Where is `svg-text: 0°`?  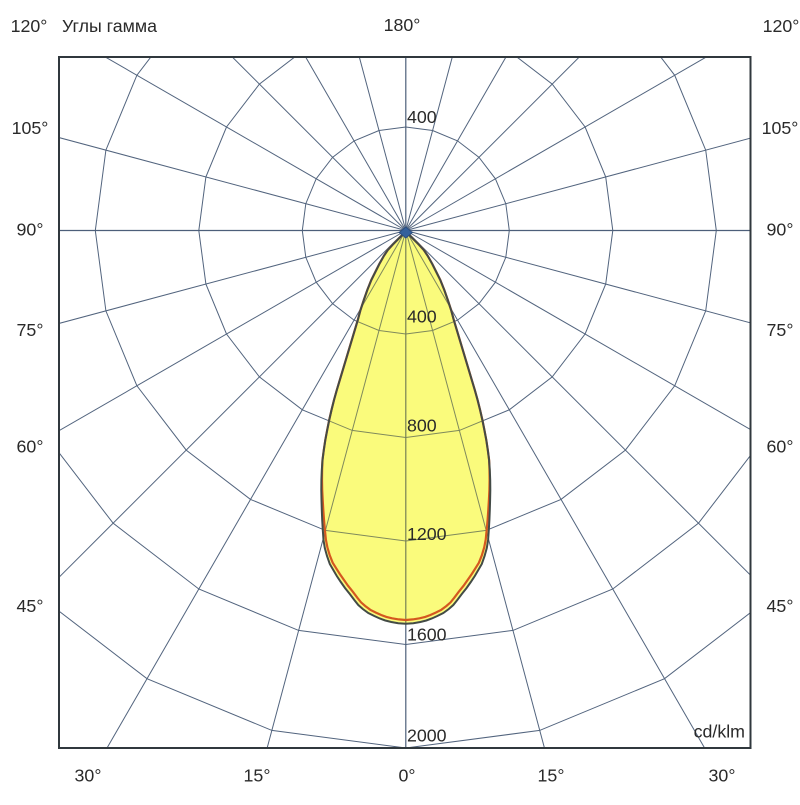
svg-text: 0° is located at coordinates (407, 776).